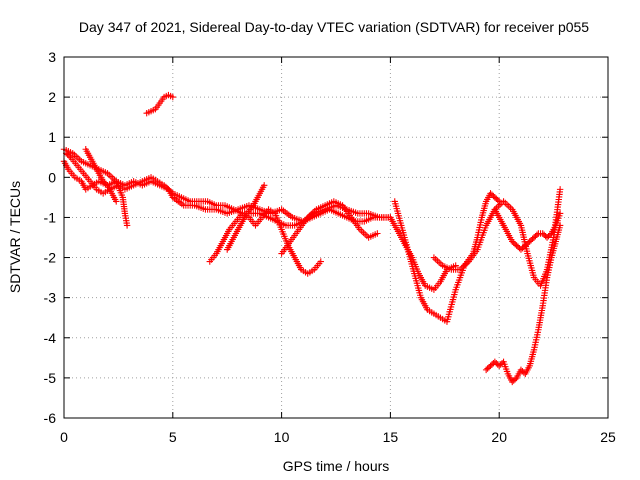  I want to click on x-tick-label: 0, so click(64, 437).